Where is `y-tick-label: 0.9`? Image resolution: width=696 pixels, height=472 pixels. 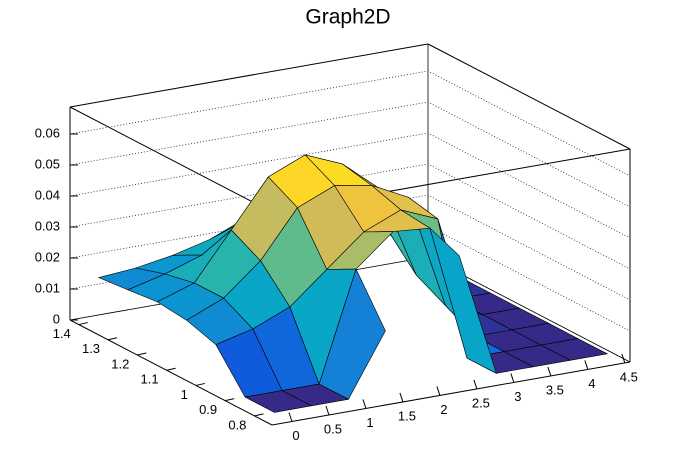 y-tick-label: 0.9 is located at coordinates (208, 409).